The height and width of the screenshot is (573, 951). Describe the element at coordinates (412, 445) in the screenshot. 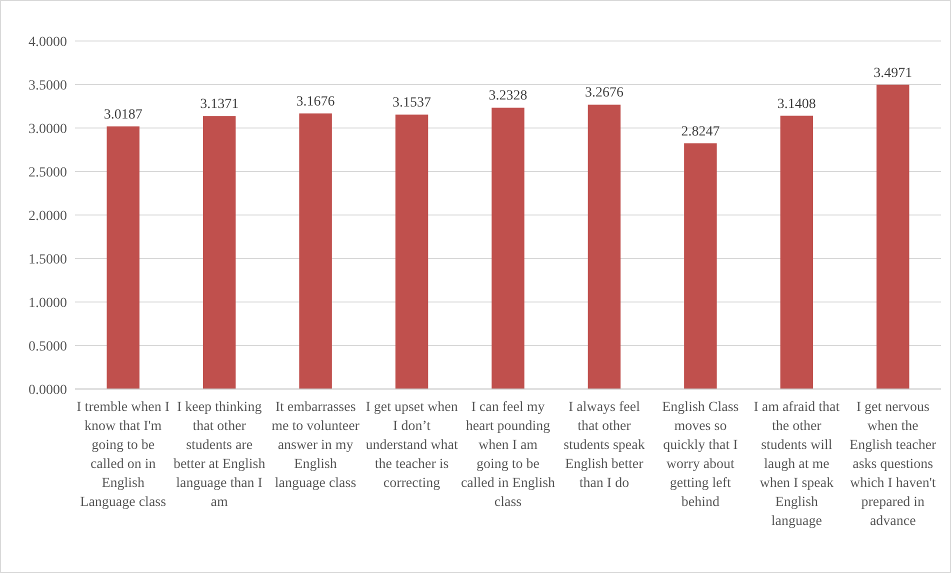

I see `x-tick-label: I get upset when I don’t understand what the teacher is correcting` at that location.